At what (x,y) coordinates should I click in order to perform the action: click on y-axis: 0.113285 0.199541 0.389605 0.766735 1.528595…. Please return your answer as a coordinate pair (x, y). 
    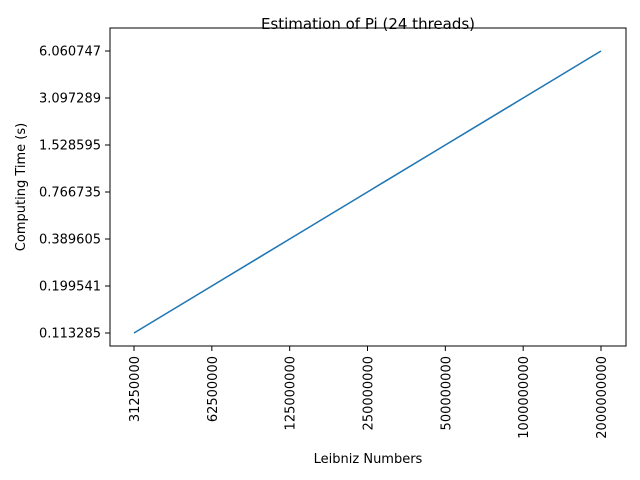
    Looking at the image, I should click on (74, 193).